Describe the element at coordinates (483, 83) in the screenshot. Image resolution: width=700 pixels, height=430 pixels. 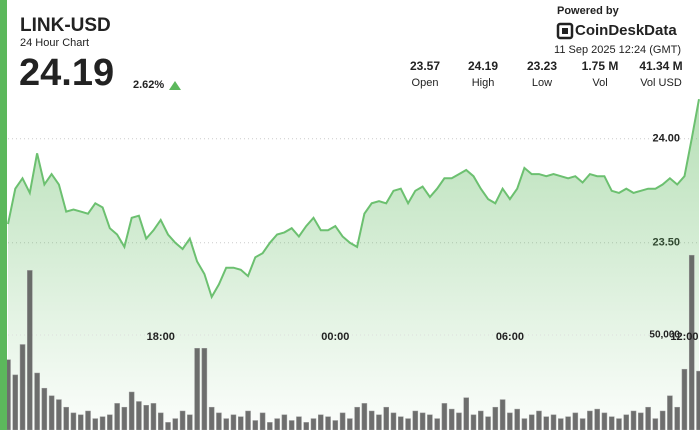
I see `stat-label: High` at that location.